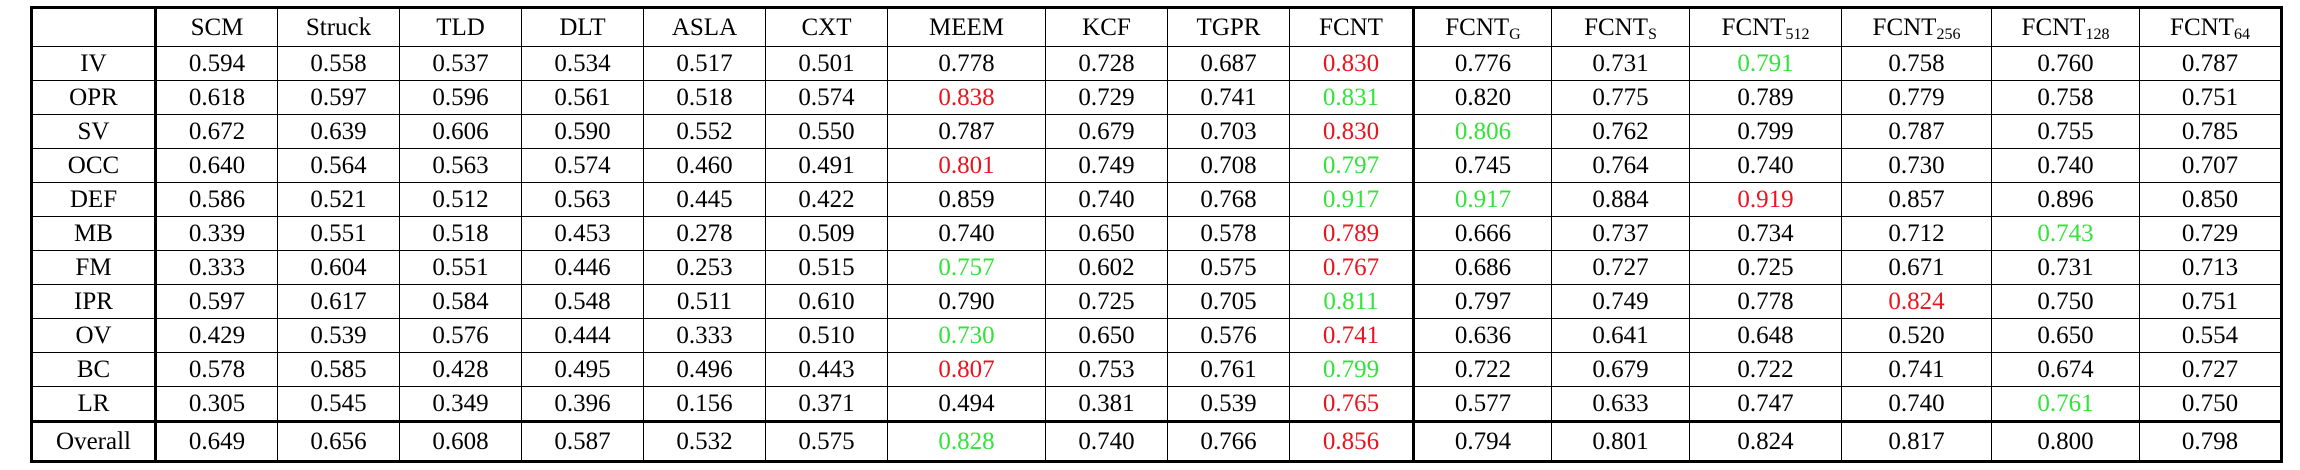 The image size is (2300, 470). Describe the element at coordinates (460, 369) in the screenshot. I see `score-cell: 0.428` at that location.